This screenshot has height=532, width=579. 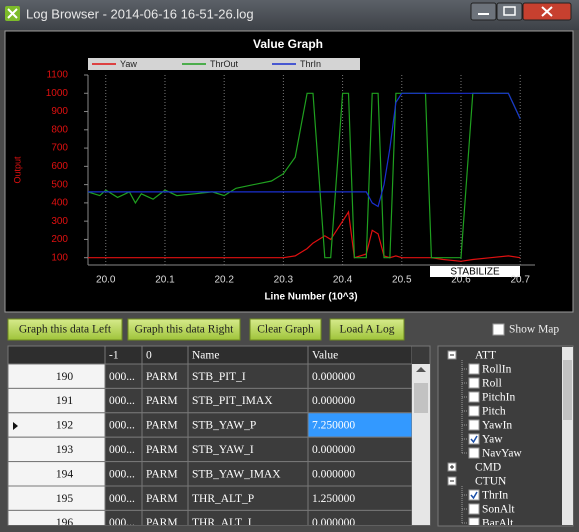 I want to click on tree-leaf-label: NavYaw, so click(x=502, y=454).